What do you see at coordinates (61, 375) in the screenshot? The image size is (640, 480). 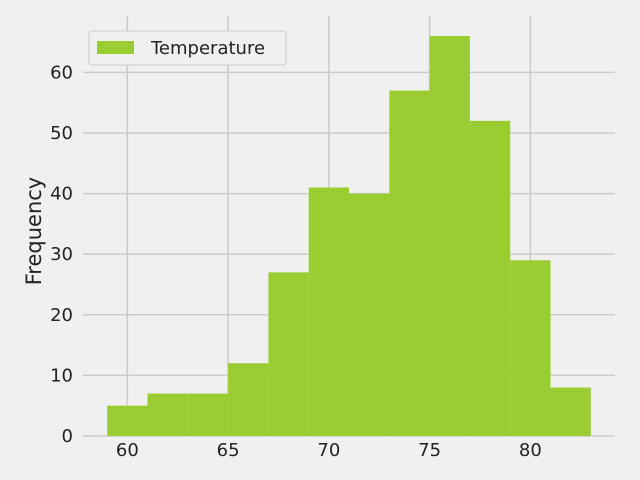 I see `y-tick-label: 10` at bounding box center [61, 375].